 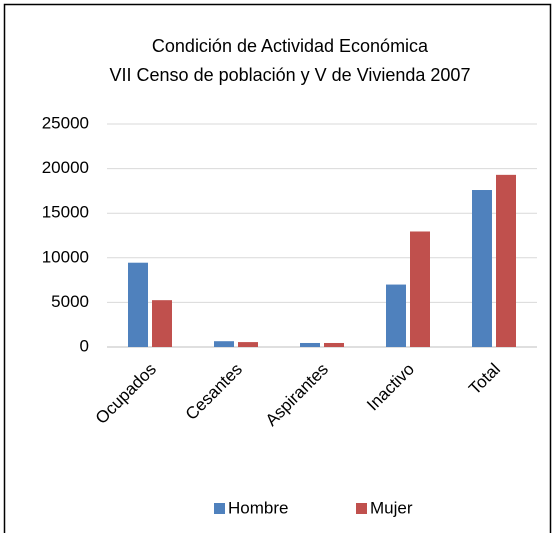 I want to click on legend-label: Hombre, so click(x=258, y=507).